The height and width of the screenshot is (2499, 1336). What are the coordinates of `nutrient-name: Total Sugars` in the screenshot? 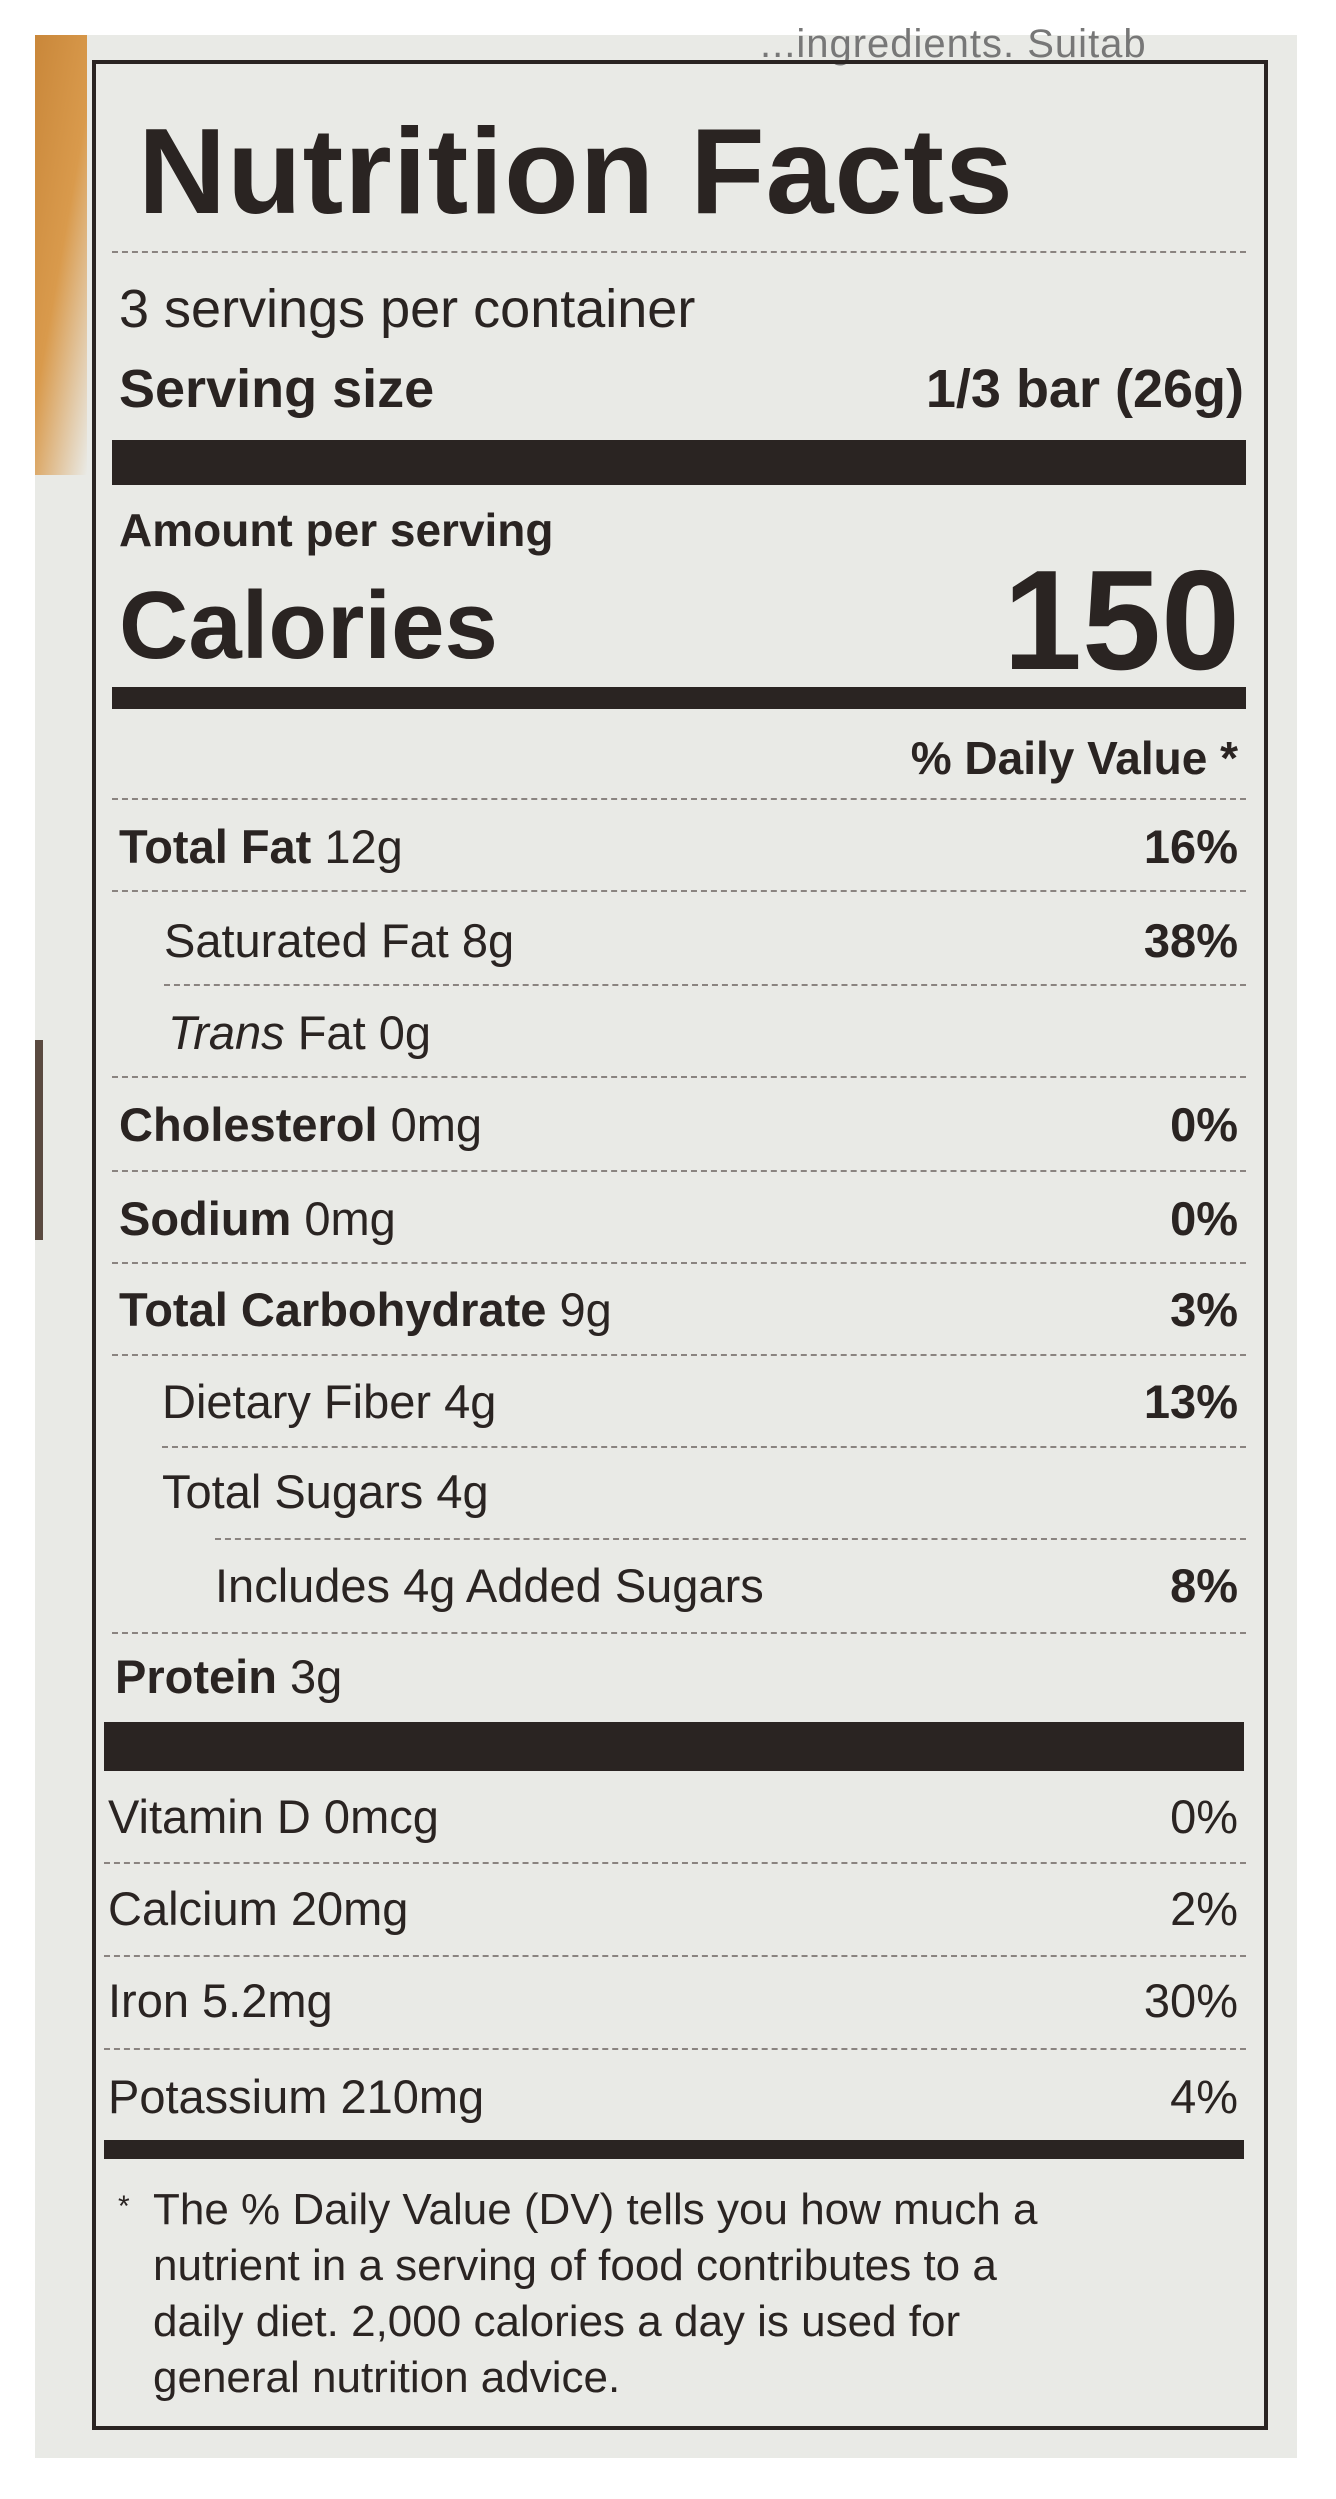 It's located at (293, 1491).